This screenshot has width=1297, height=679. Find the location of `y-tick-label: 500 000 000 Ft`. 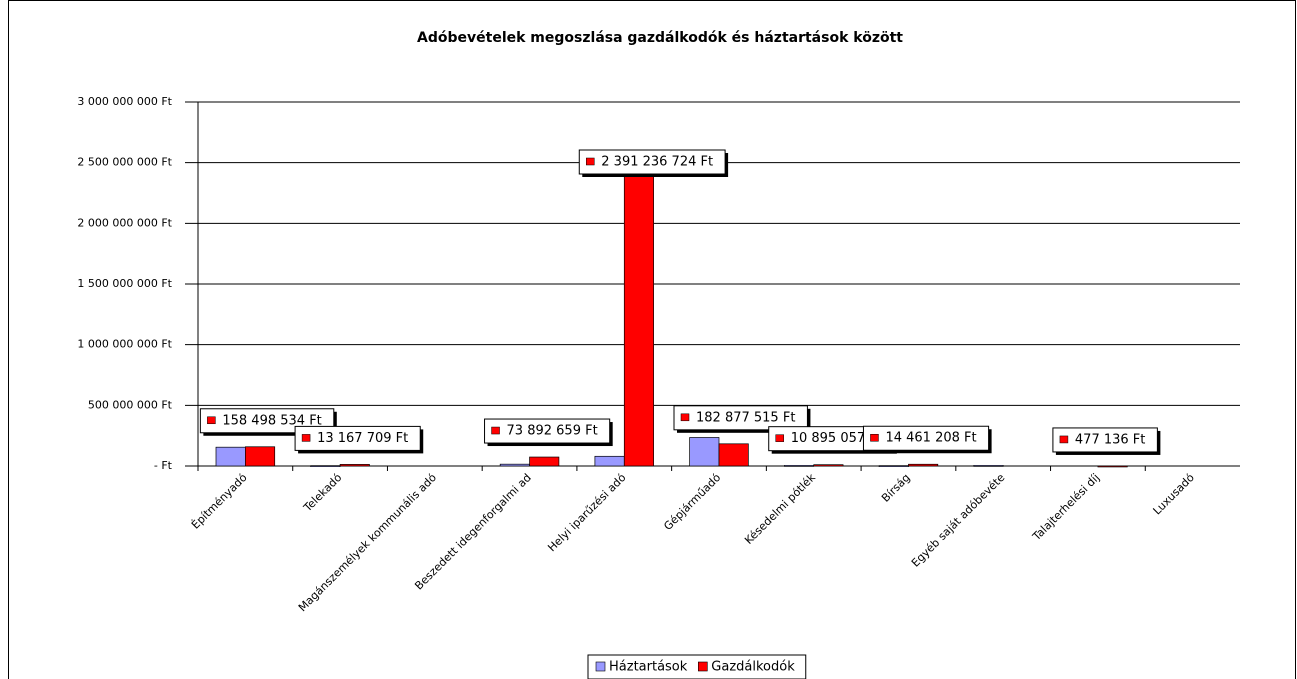

y-tick-label: 500 000 000 Ft is located at coordinates (130, 404).